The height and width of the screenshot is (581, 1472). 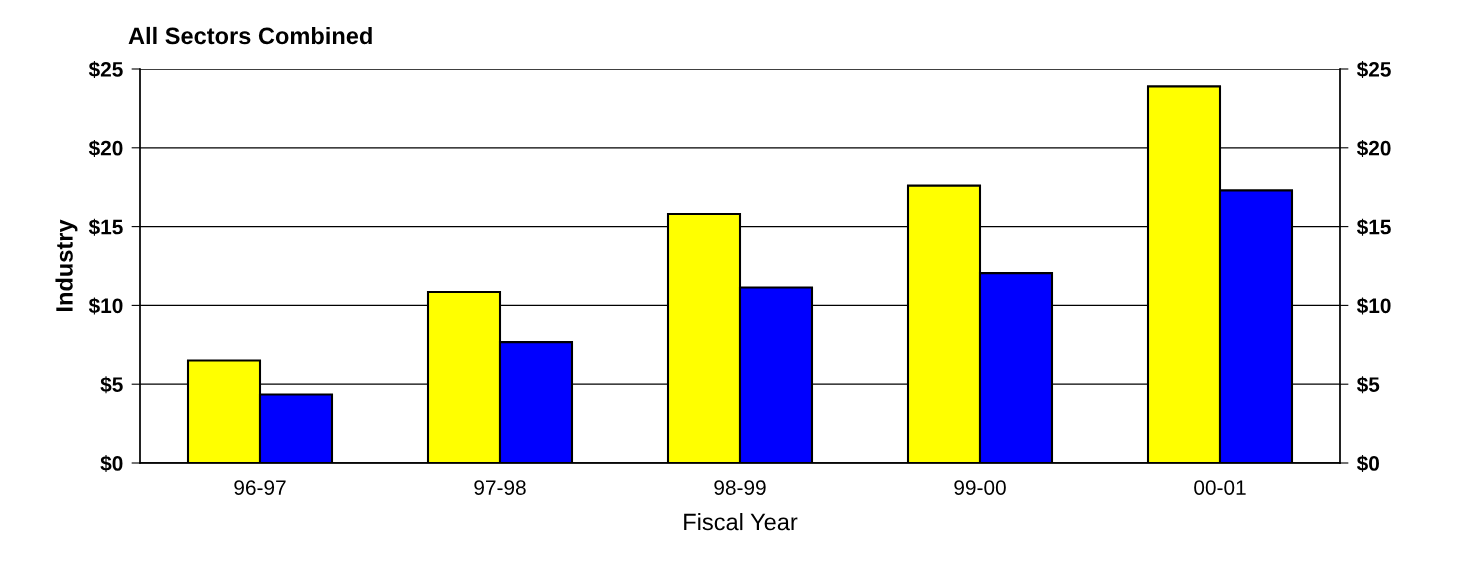 What do you see at coordinates (1373, 148) in the screenshot?
I see `y2-tick-label: $20` at bounding box center [1373, 148].